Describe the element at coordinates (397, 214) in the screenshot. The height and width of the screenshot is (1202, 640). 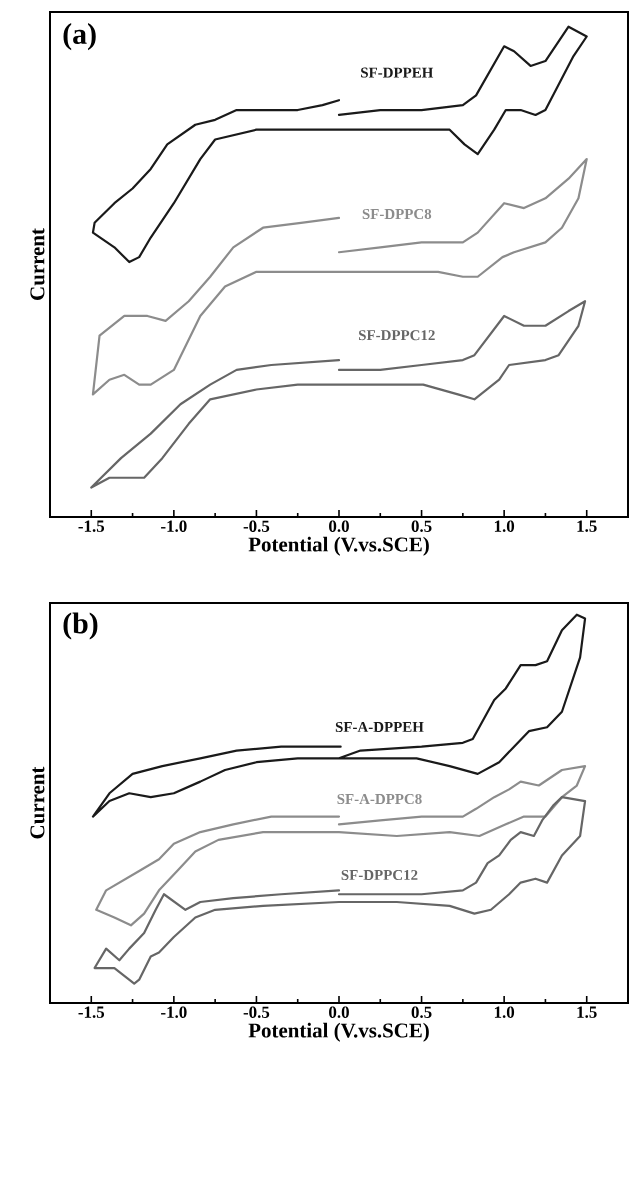
I see `series-label: SF-DPPC8` at that location.